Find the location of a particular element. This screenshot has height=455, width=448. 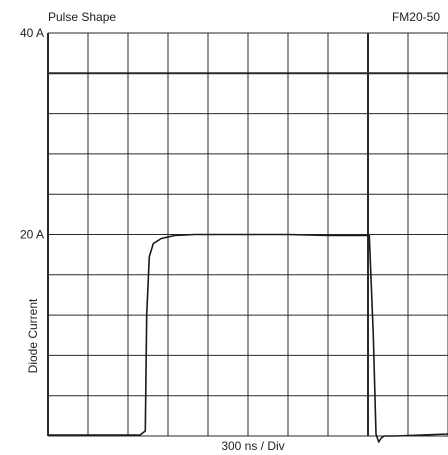

model-label: FM20-50 is located at coordinates (416, 17).